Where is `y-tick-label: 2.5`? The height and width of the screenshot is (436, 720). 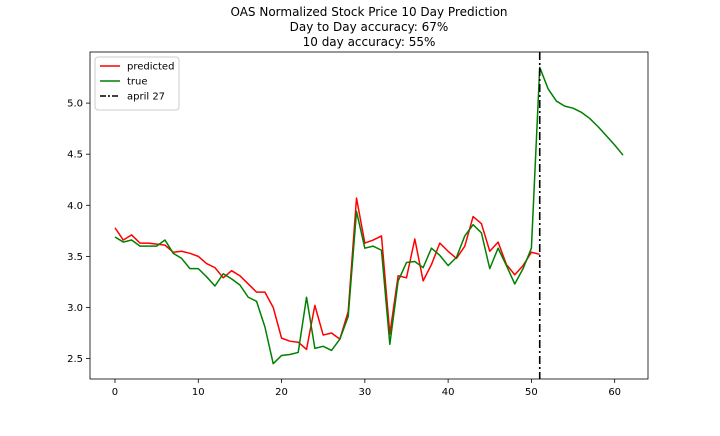 y-tick-label: 2.5 is located at coordinates (75, 359).